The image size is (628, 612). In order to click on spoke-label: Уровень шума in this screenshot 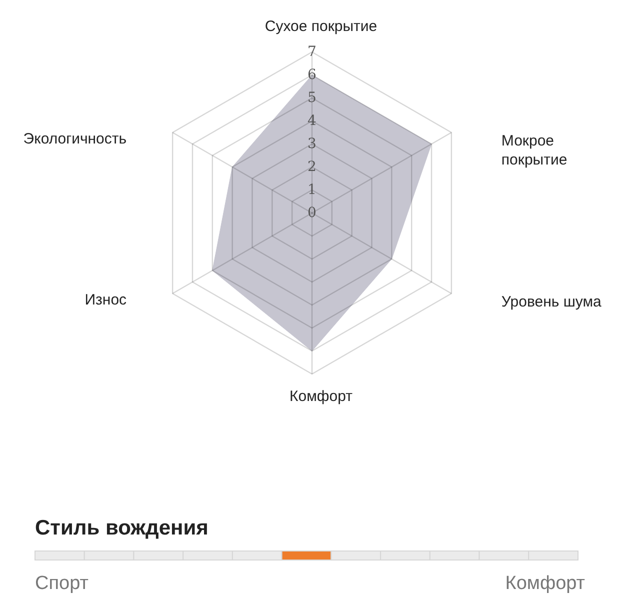, I will do `click(551, 302)`.